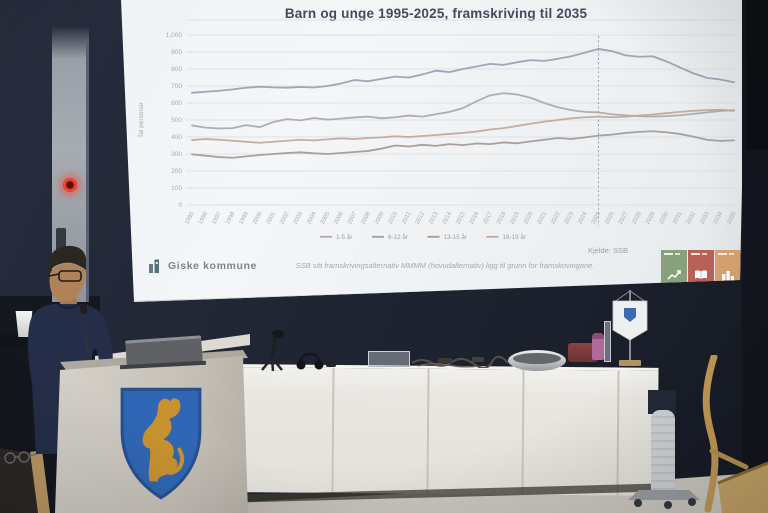  What do you see at coordinates (154, 266) in the screenshot?
I see `kommune-crest-icon` at bounding box center [154, 266].